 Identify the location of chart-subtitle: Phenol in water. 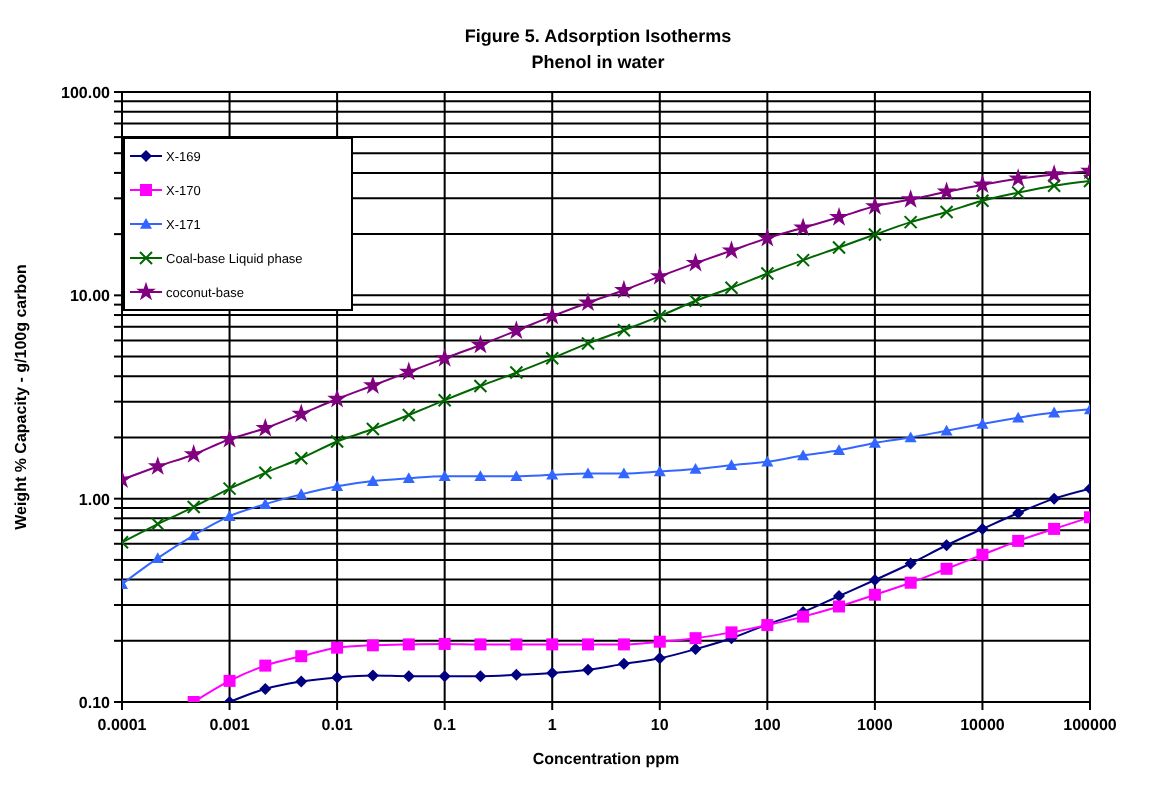
(598, 62).